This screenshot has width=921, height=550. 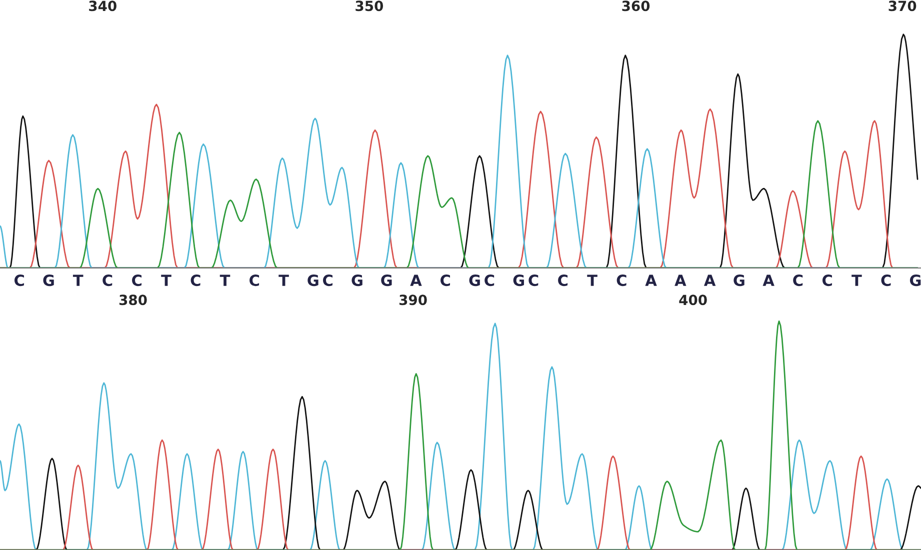 I want to click on x-tick-label: 370, so click(x=902, y=6).